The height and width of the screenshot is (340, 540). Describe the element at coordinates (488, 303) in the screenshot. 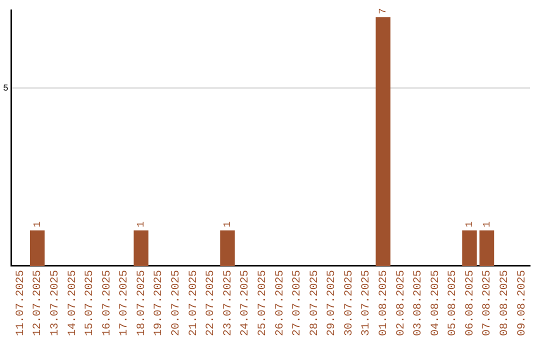

I see `x-tick-label: 07.08.2025` at that location.